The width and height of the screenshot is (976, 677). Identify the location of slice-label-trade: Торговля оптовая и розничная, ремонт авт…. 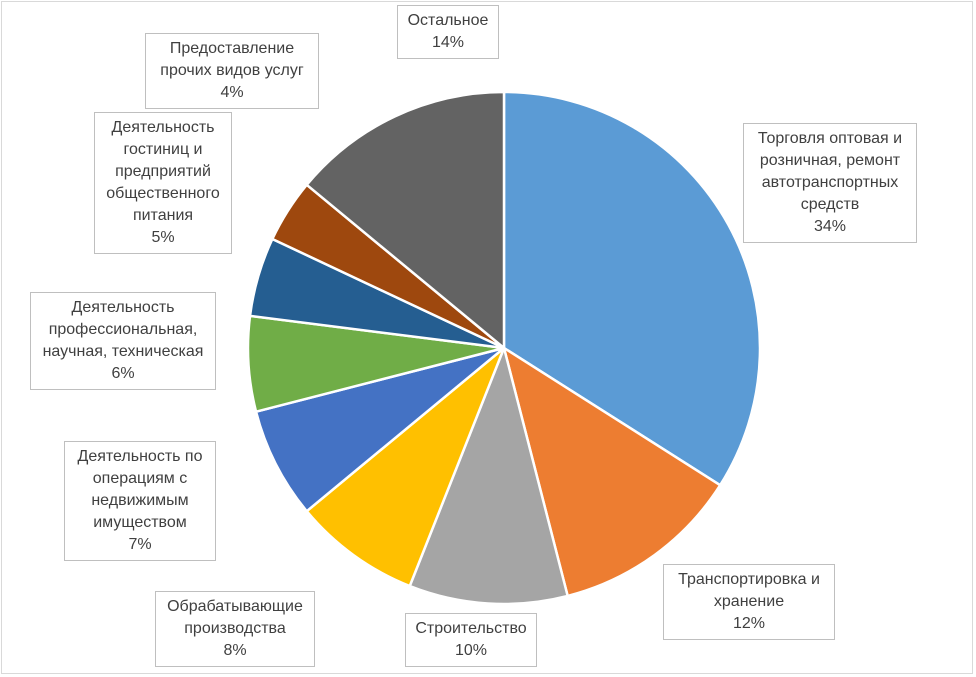
(830, 183).